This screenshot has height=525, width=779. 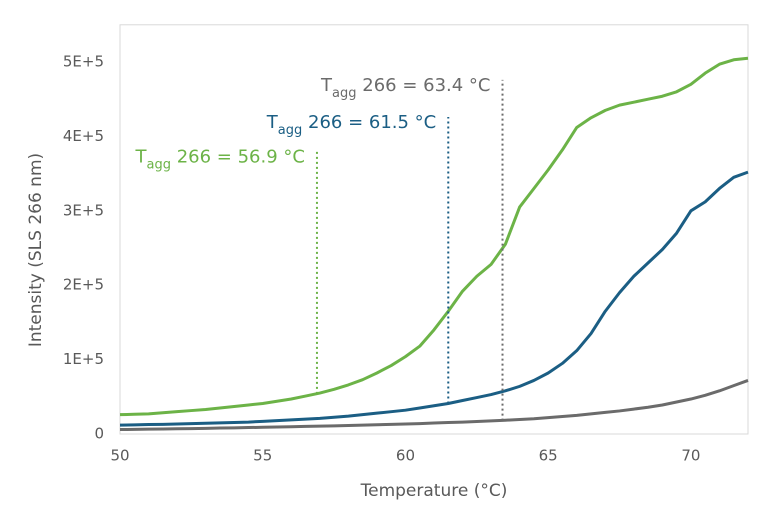 What do you see at coordinates (262, 456) in the screenshot?
I see `x-tick-label: 55` at bounding box center [262, 456].